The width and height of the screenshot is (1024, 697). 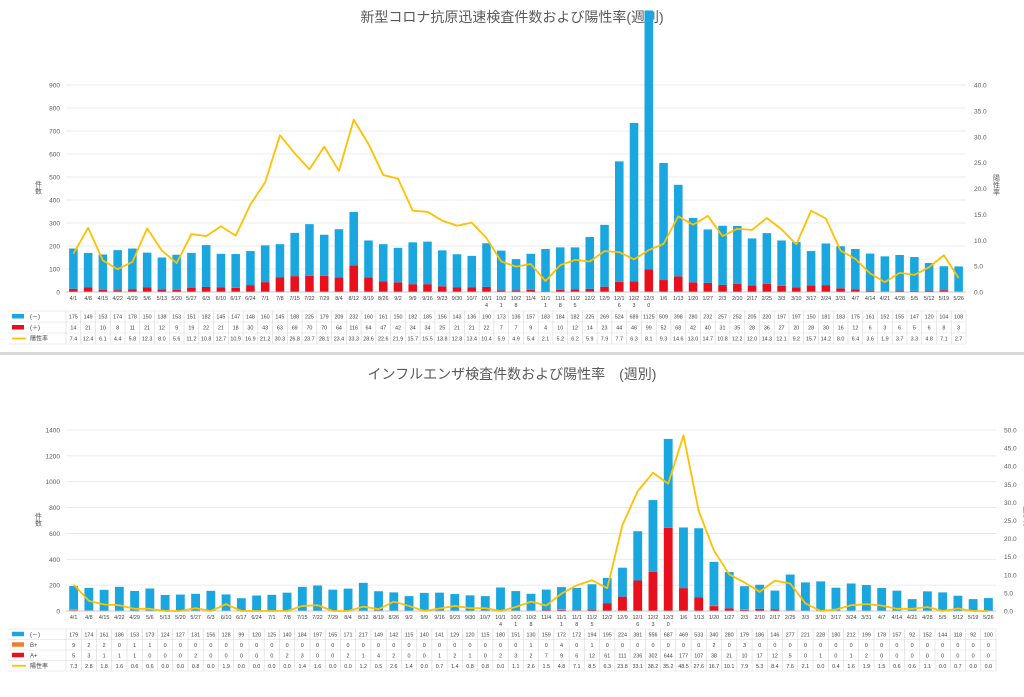 What do you see at coordinates (54, 534) in the screenshot?
I see `y-tick-label: 600` at bounding box center [54, 534].